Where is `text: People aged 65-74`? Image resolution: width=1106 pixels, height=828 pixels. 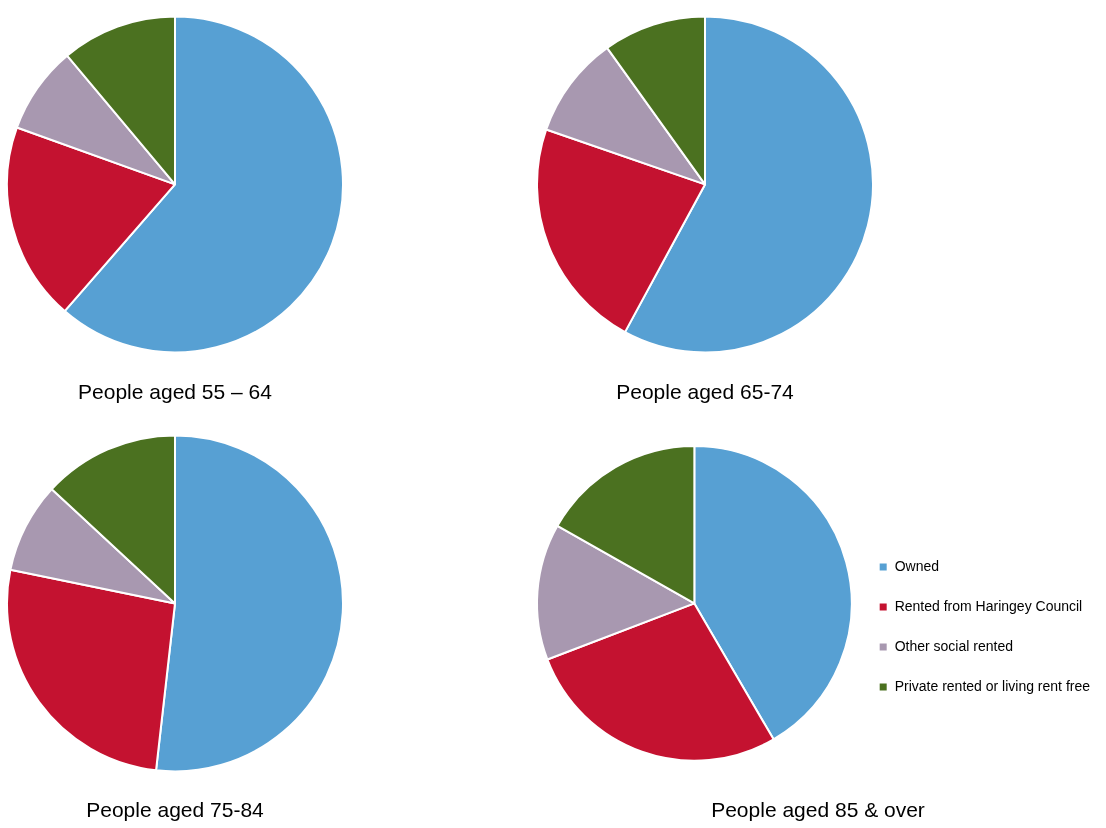
text: People aged 65-74 is located at coordinates (705, 392).